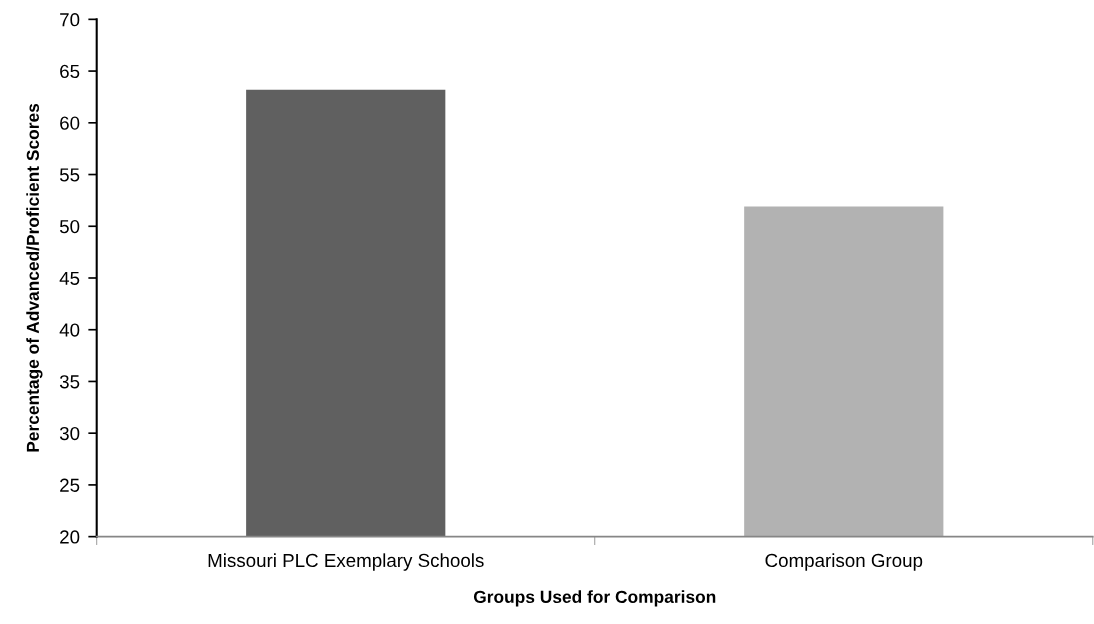 This screenshot has width=1094, height=624. I want to click on x-axis-title: Groups Used for Comparison, so click(594, 598).